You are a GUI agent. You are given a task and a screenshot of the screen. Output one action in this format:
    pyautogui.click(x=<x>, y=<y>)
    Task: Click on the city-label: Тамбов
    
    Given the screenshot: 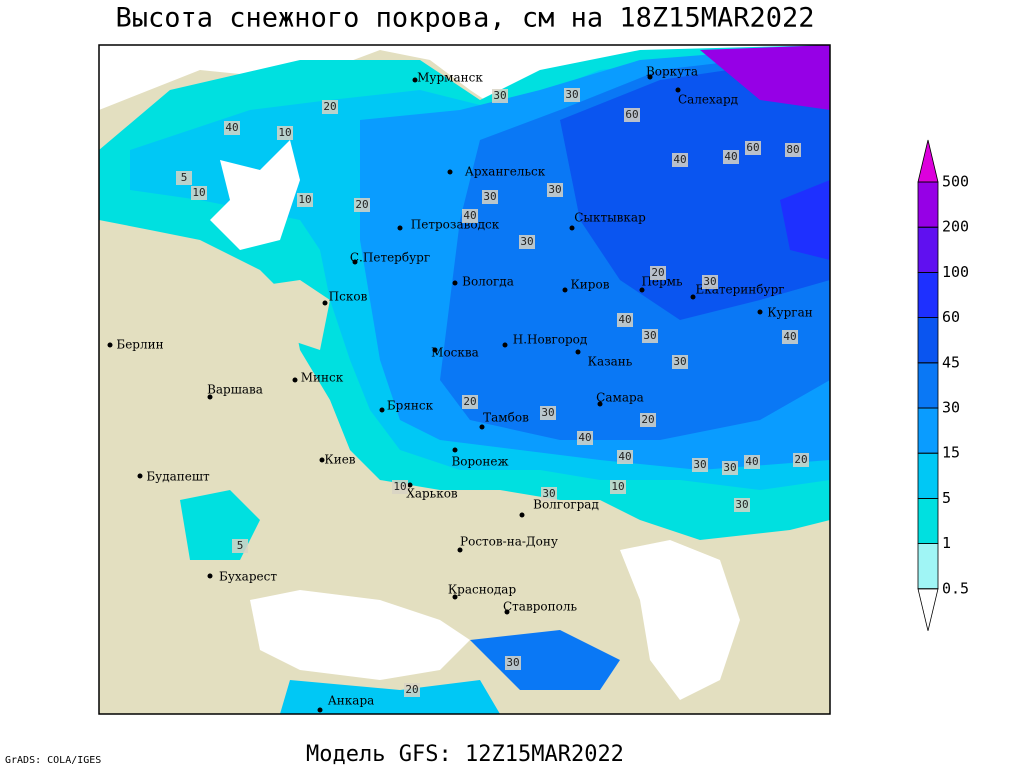 What is the action you would take?
    pyautogui.click(x=506, y=418)
    